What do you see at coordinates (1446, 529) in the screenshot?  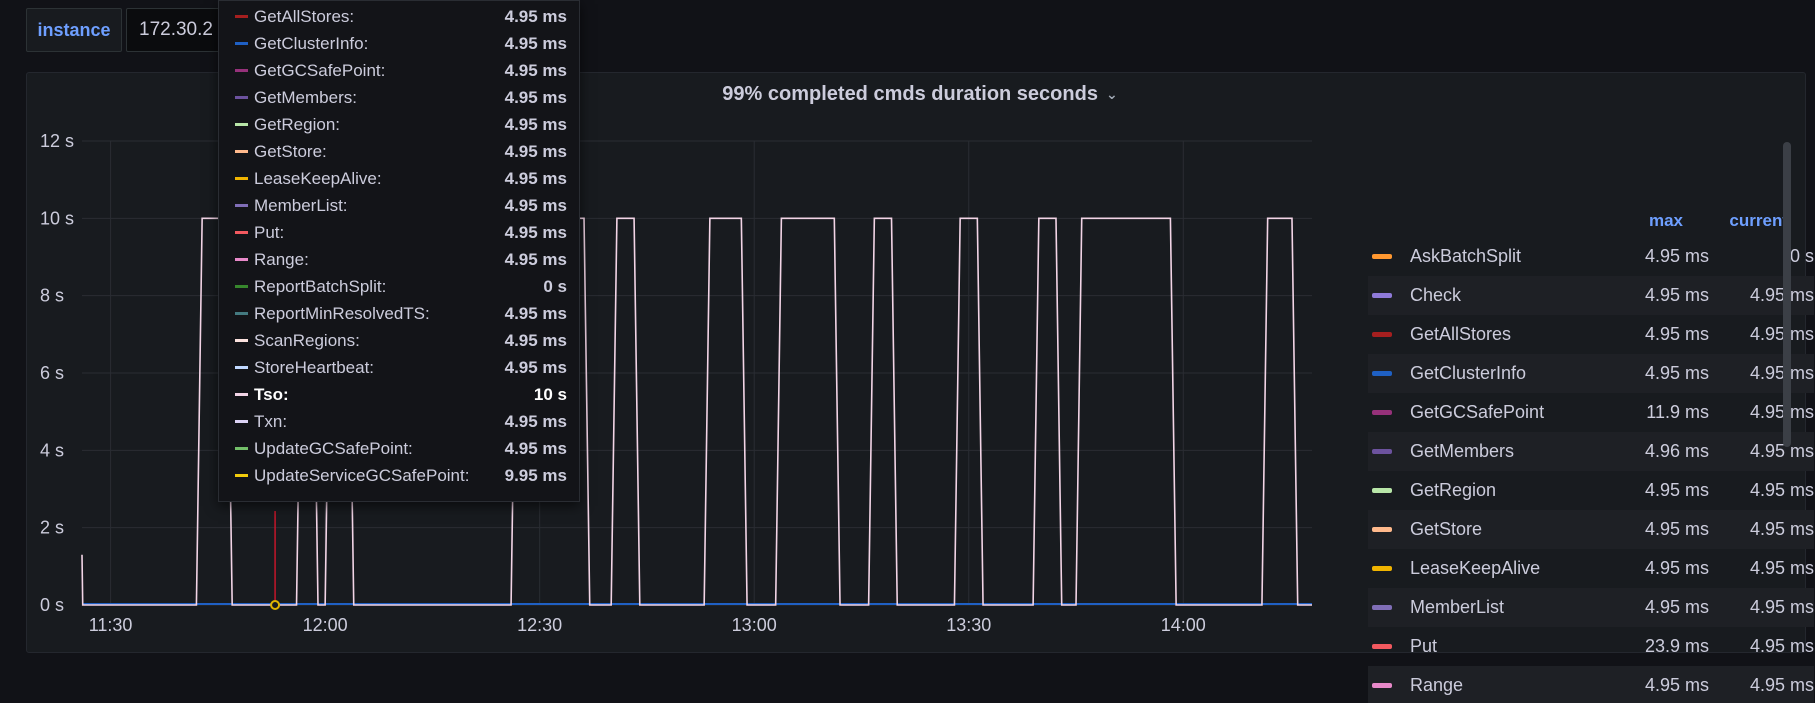 I see `legend-series-name: GetStore` at bounding box center [1446, 529].